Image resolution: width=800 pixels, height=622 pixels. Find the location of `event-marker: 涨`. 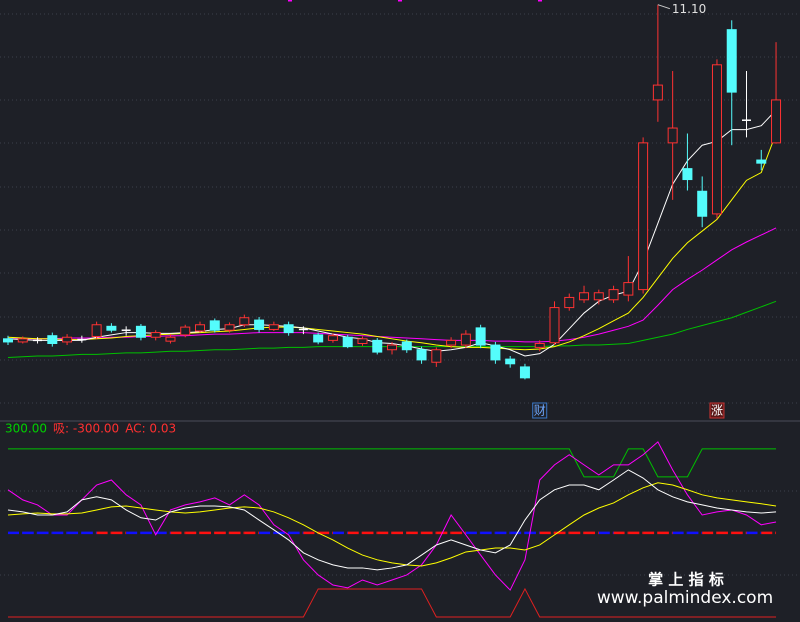

event-marker: 涨 is located at coordinates (717, 410).